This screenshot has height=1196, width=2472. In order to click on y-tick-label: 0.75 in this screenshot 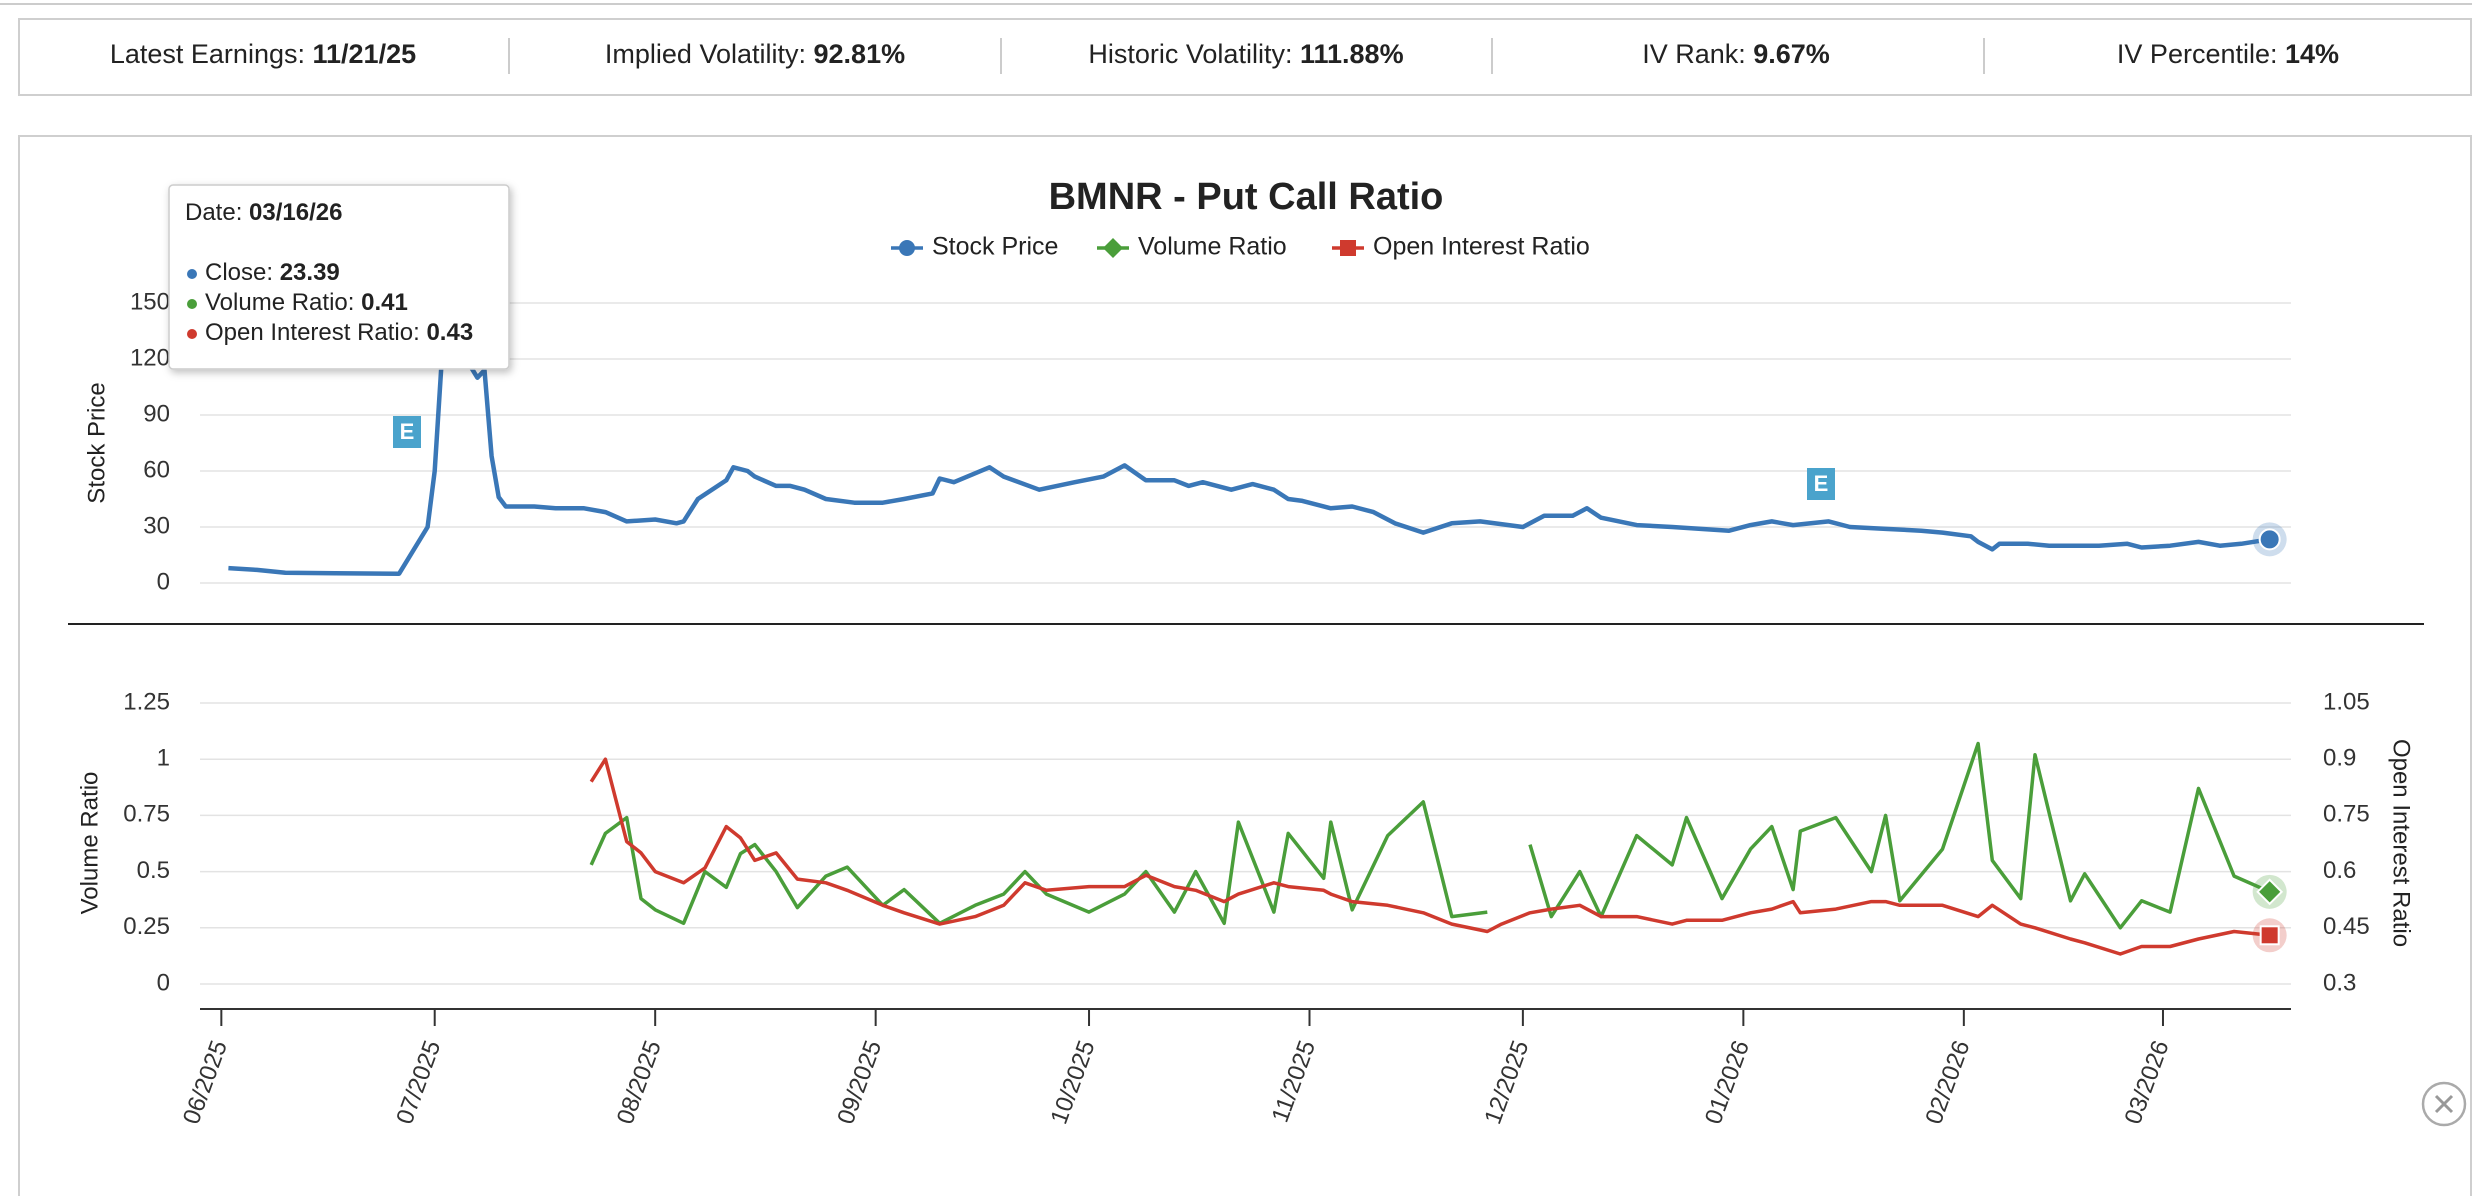, I will do `click(146, 814)`.